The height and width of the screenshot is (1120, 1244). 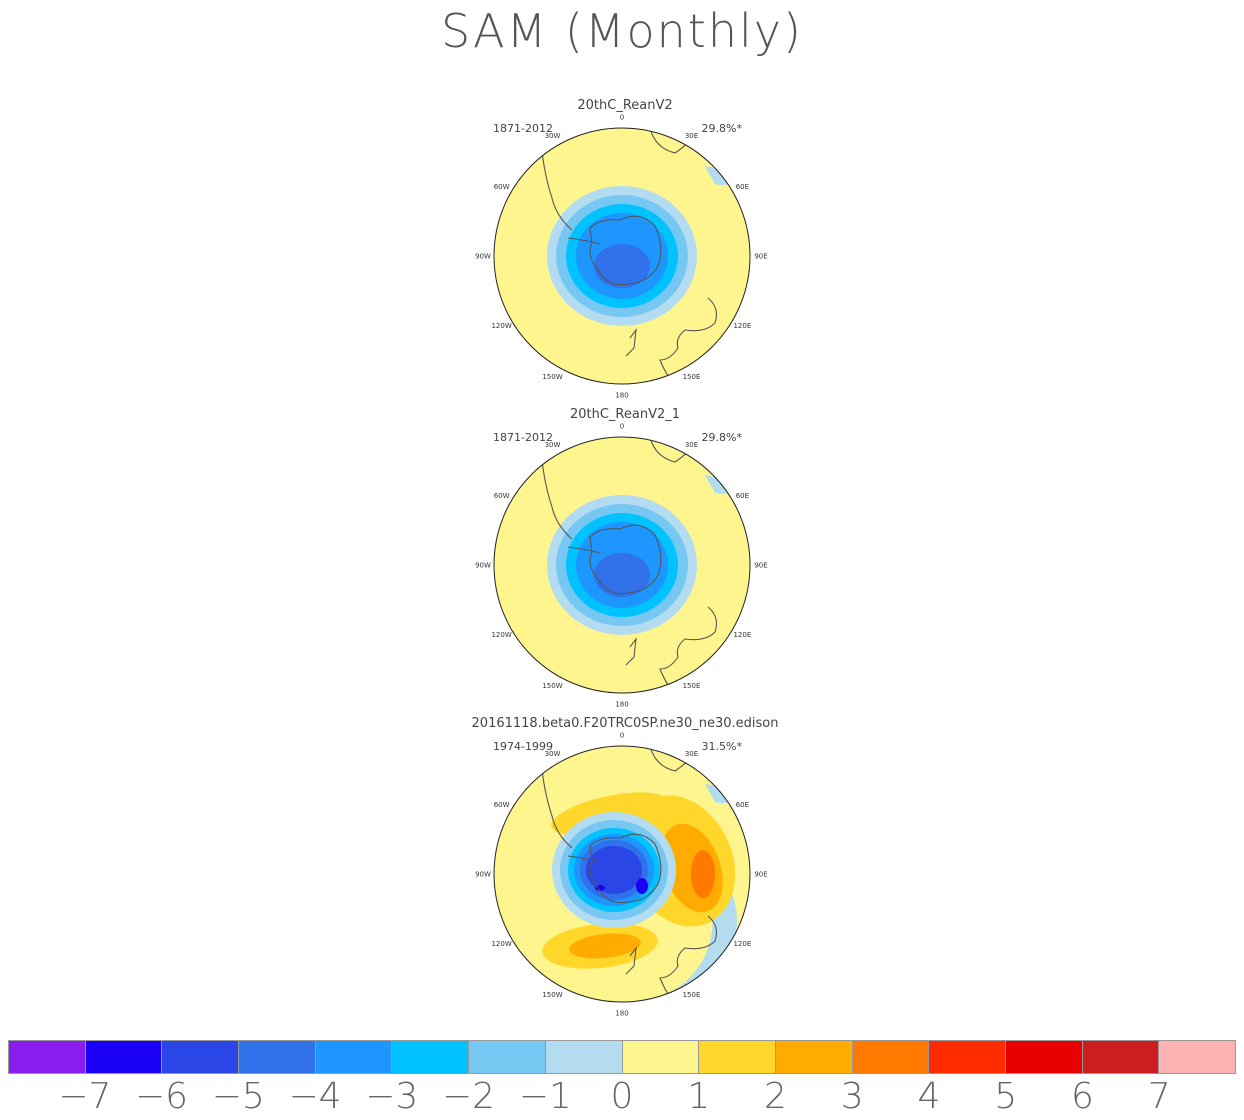 I want to click on panel-period: 1974-1999, so click(x=523, y=746).